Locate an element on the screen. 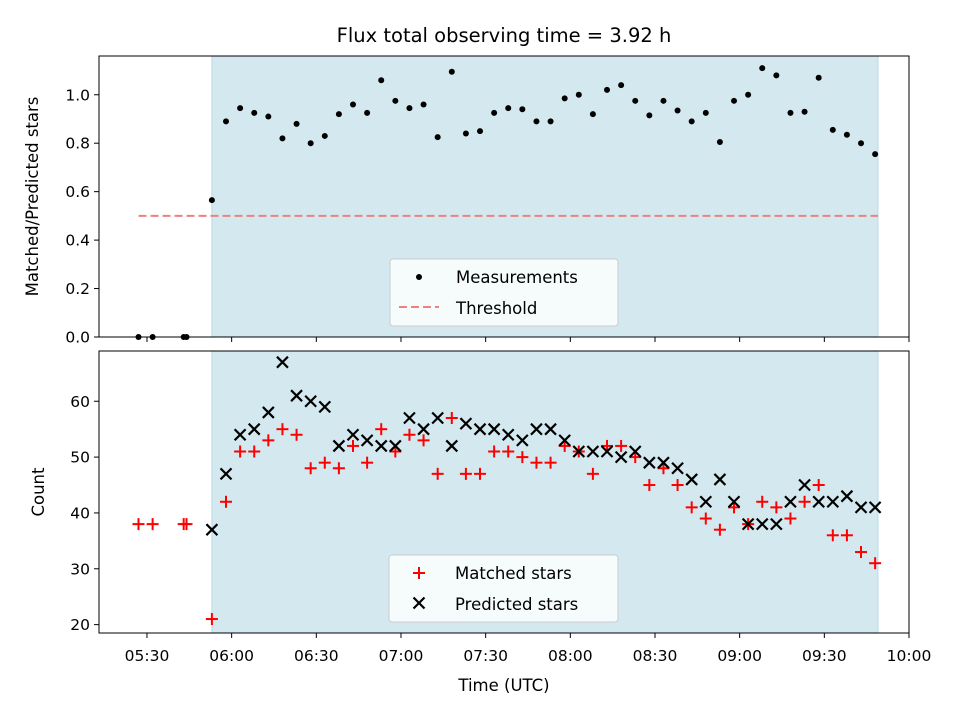 This screenshot has height=720, width=960. top-x-axis is located at coordinates (528, 339).